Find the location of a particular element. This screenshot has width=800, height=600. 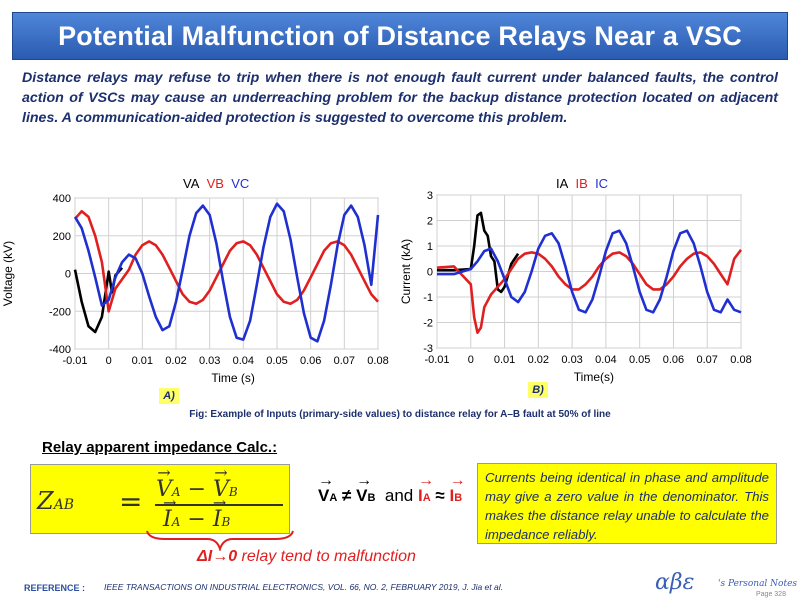

formula-lhs: ZAB is located at coordinates (56, 501).